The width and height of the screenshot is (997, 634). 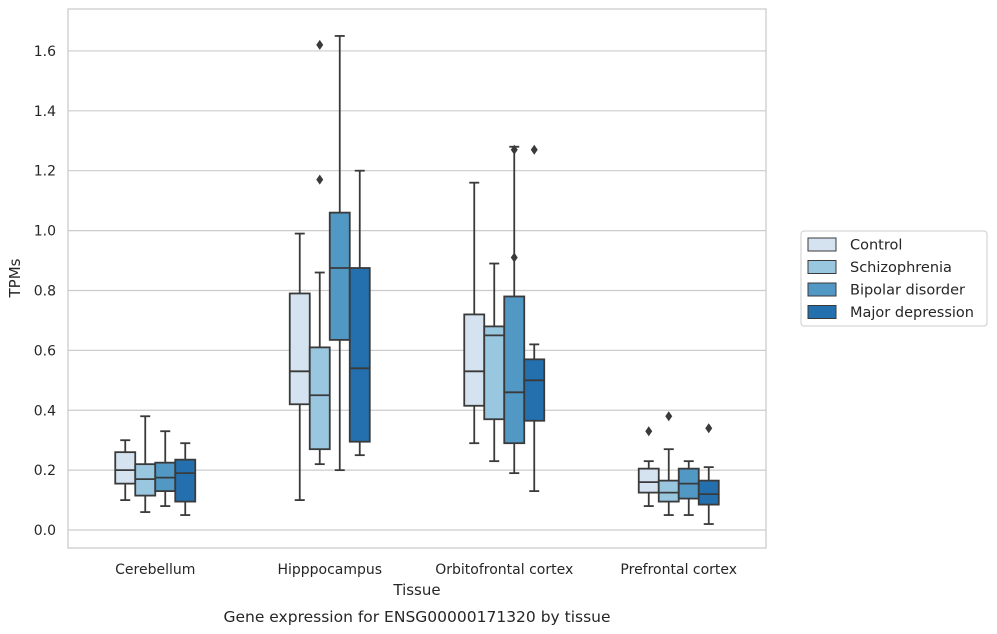 What do you see at coordinates (329, 570) in the screenshot?
I see `x-tick-label: Hipppocampus` at bounding box center [329, 570].